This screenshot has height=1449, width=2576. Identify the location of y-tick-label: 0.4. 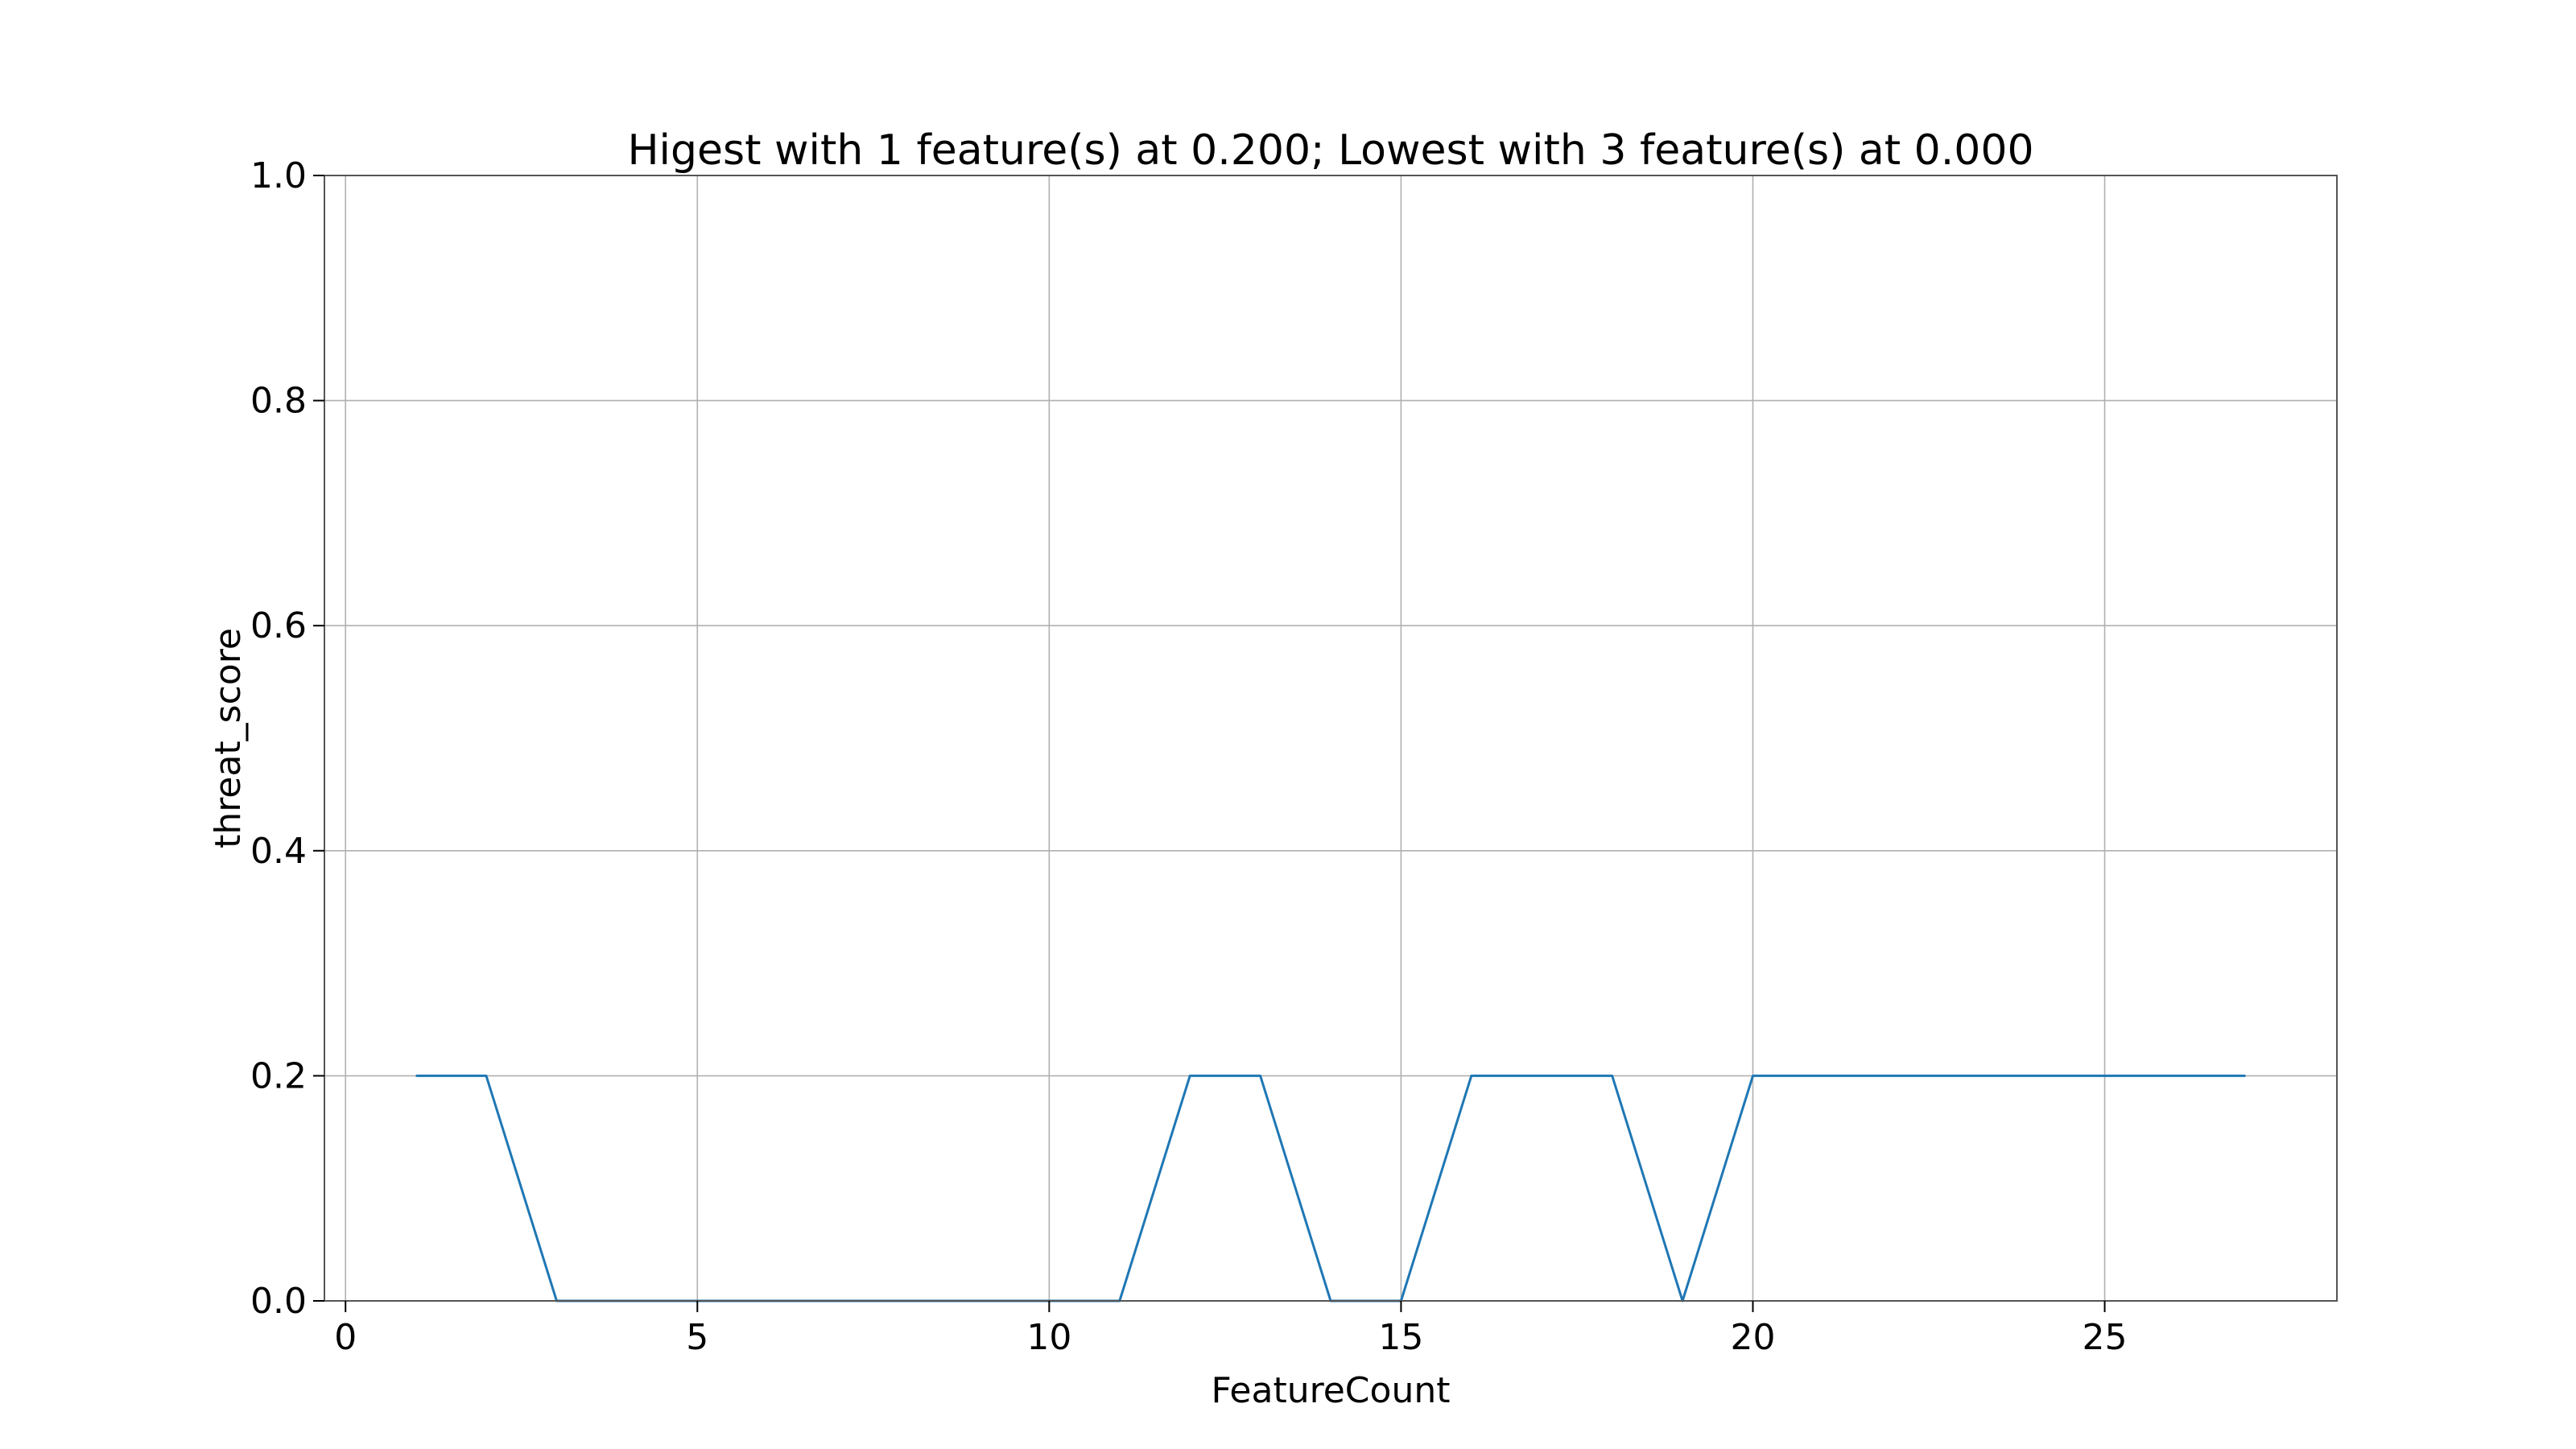
(278, 851).